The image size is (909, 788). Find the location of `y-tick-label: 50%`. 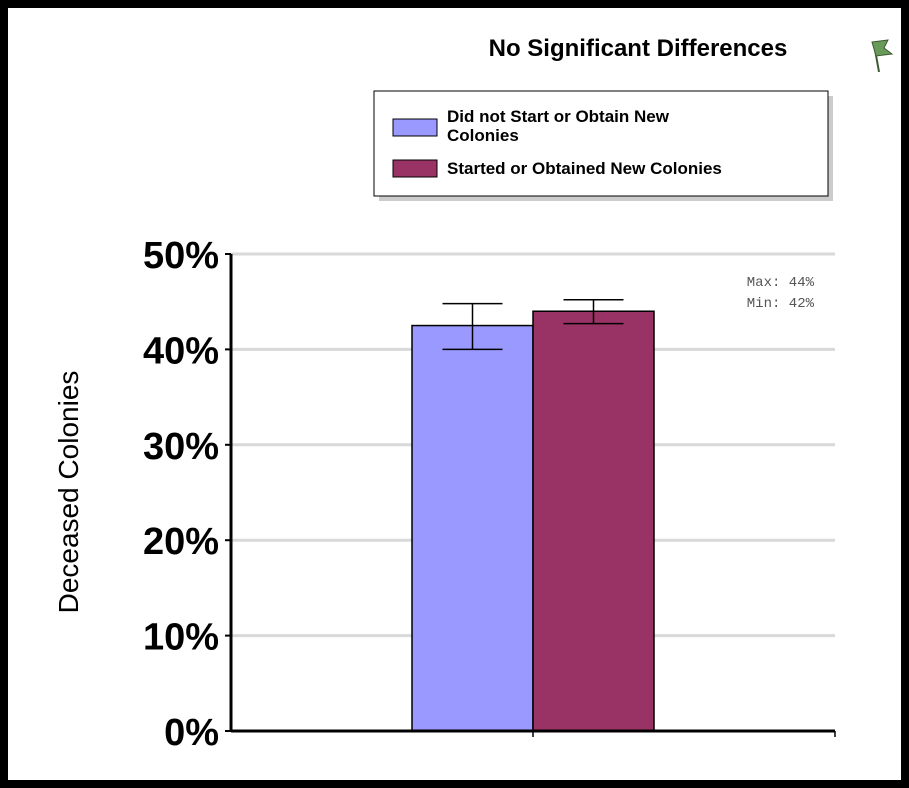

y-tick-label: 50% is located at coordinates (181, 256).